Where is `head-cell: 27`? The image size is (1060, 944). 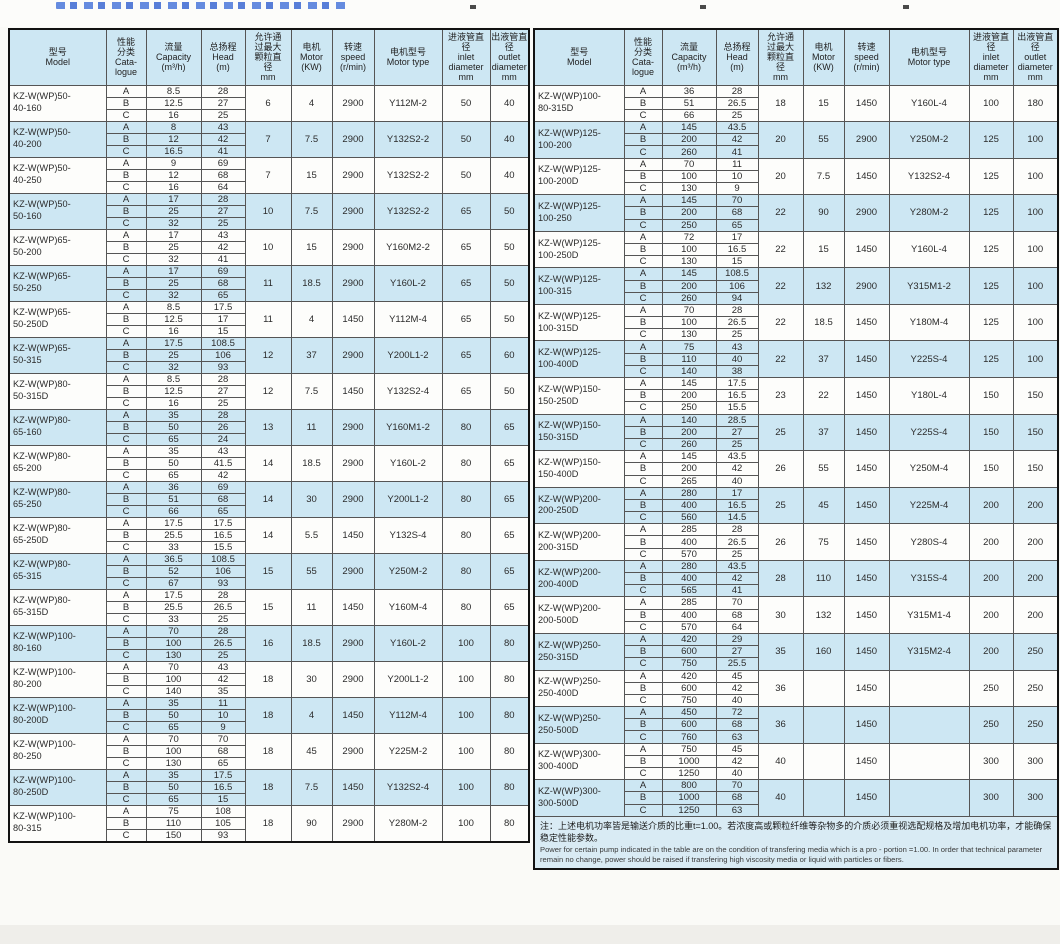 head-cell: 27 is located at coordinates (737, 652).